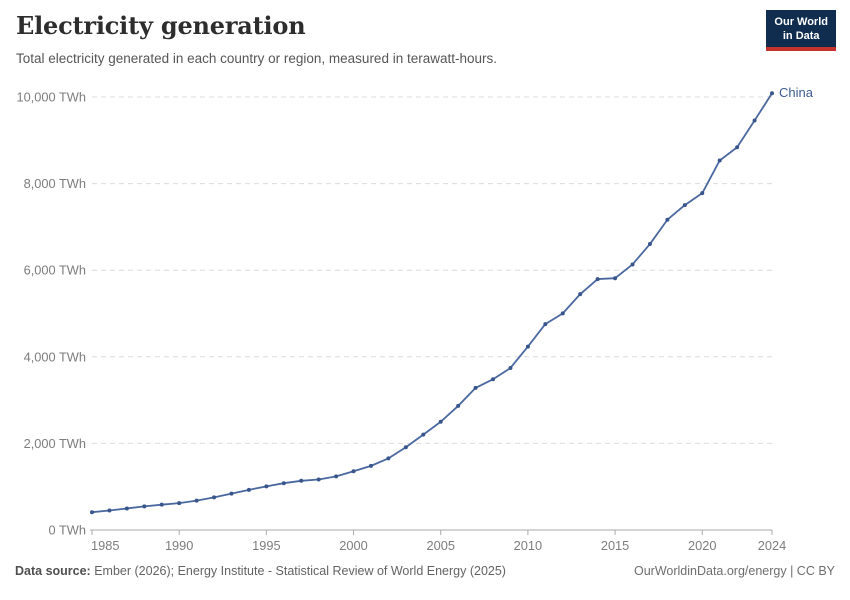  What do you see at coordinates (615, 545) in the screenshot?
I see `x-axis-tick-label: 2015` at bounding box center [615, 545].